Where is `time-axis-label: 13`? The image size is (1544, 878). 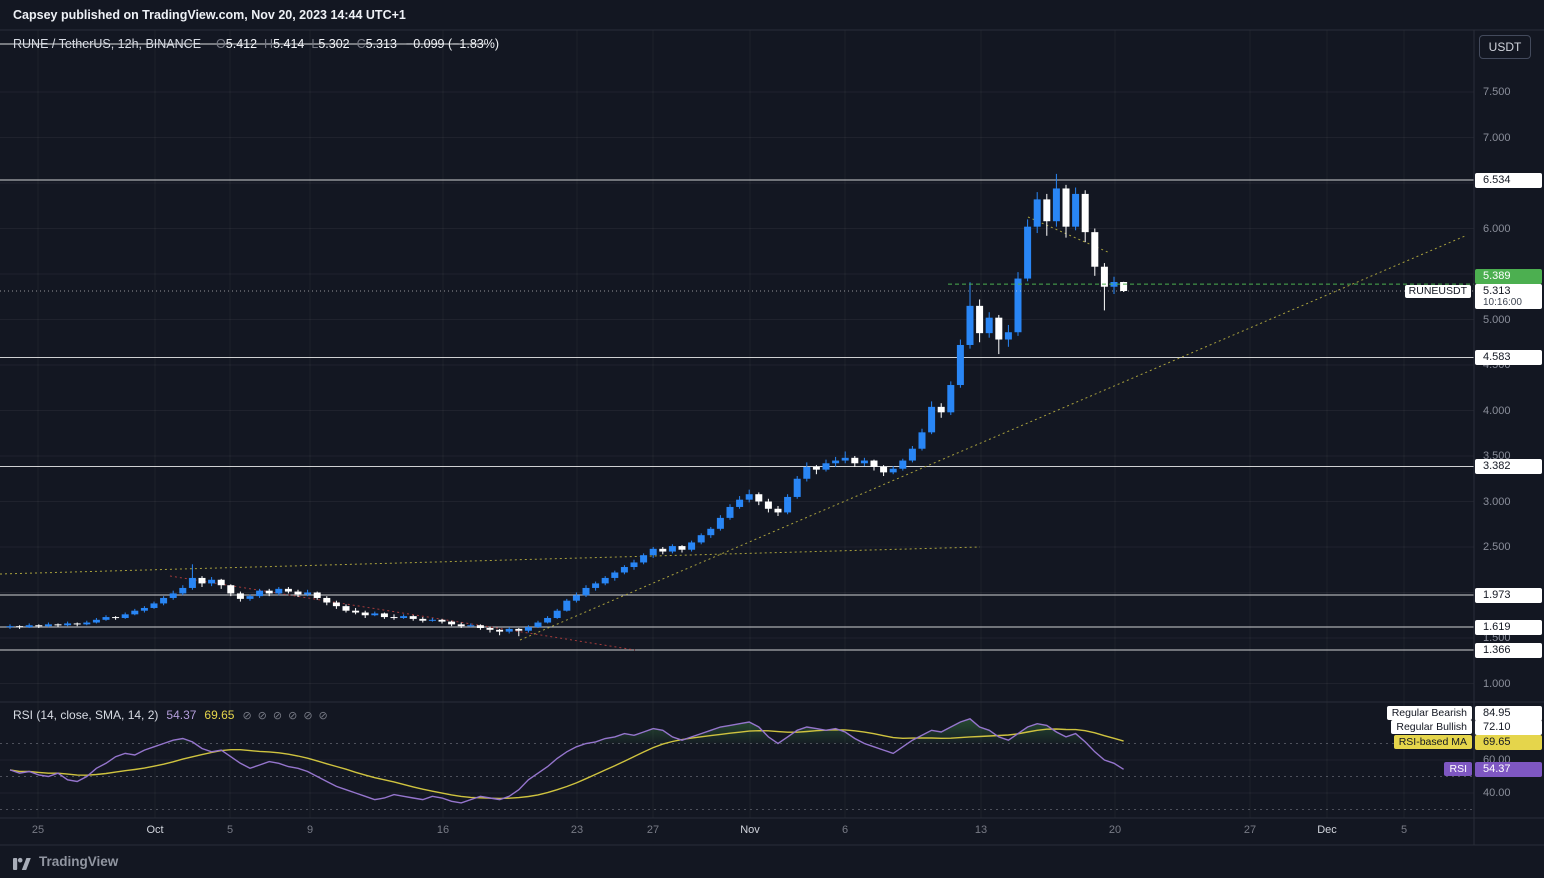
time-axis-label: 13 is located at coordinates (981, 830).